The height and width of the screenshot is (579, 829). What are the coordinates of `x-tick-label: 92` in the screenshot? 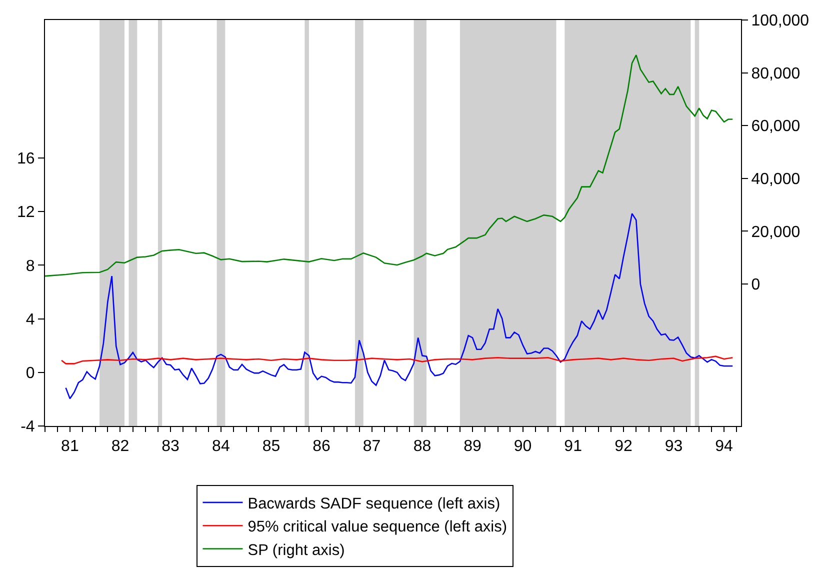 It's located at (623, 447).